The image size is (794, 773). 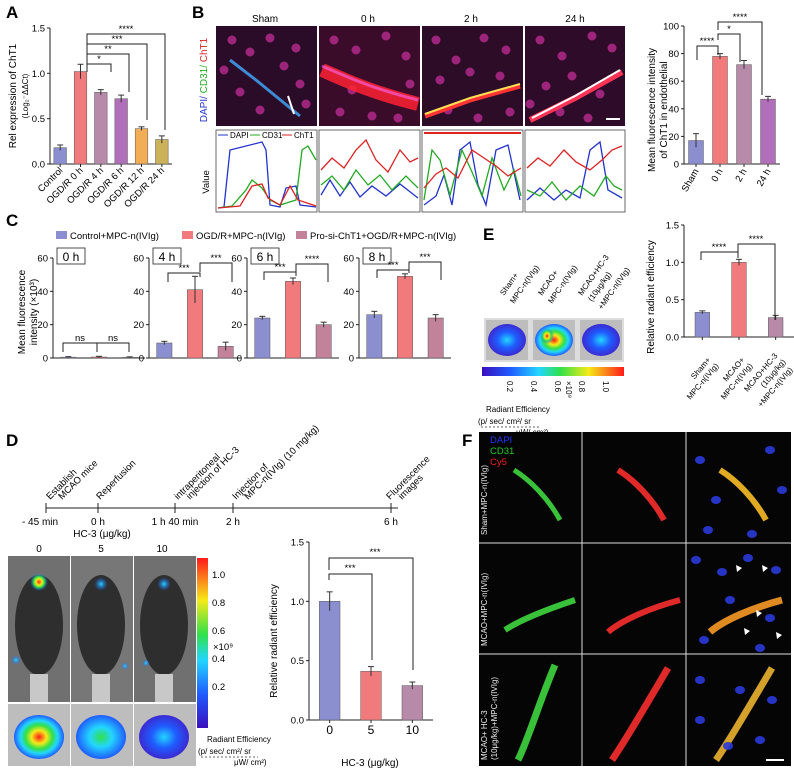 I want to click on panel-e-cb-2: 0.4, so click(x=533, y=387).